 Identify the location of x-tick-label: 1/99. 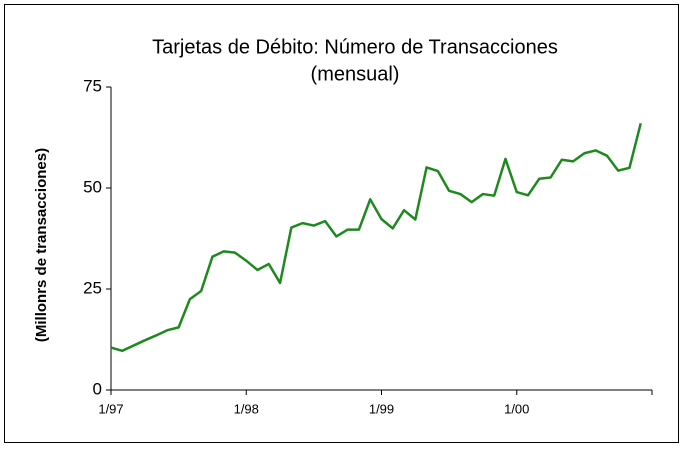
(381, 408).